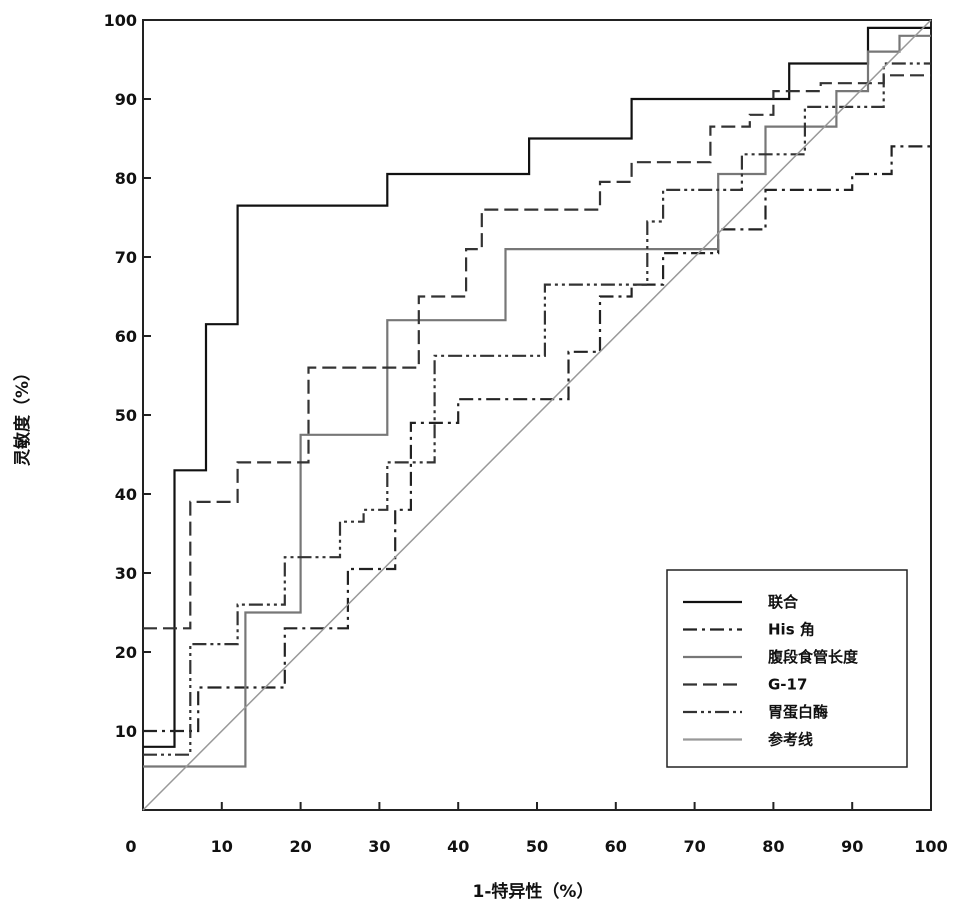 This screenshot has width=968, height=918. What do you see at coordinates (813, 657) in the screenshot?
I see `legend-label: 腹段食管长度` at bounding box center [813, 657].